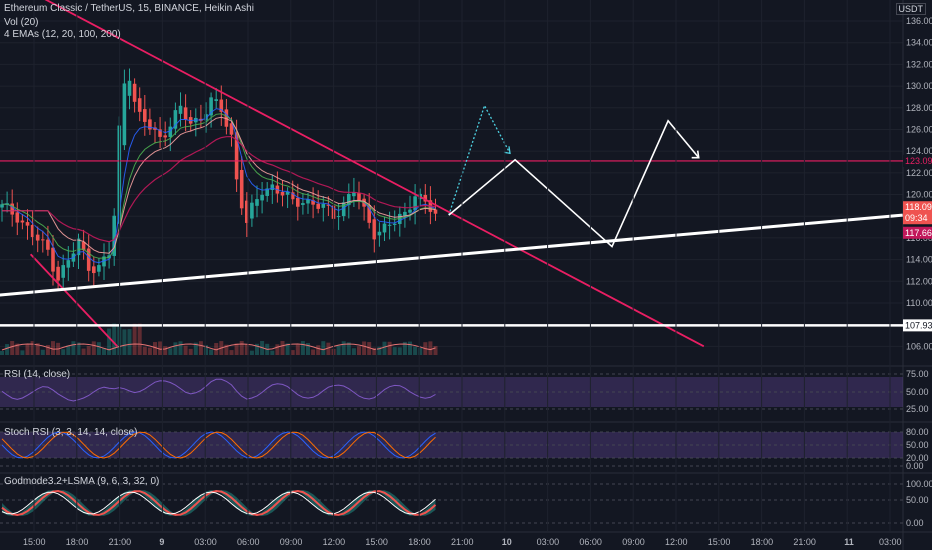 Image resolution: width=932 pixels, height=550 pixels. What do you see at coordinates (219, 189) in the screenshot?
I see `ema-200-line` at bounding box center [219, 189].